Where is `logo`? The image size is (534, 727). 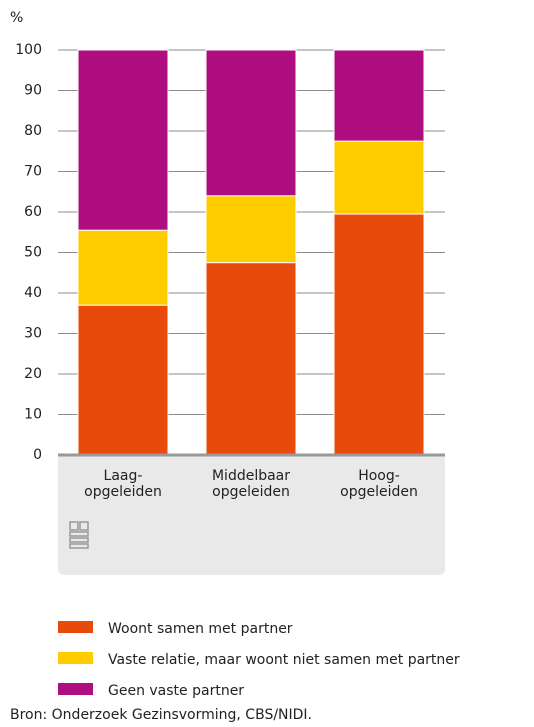 logo is located at coordinates (79, 535).